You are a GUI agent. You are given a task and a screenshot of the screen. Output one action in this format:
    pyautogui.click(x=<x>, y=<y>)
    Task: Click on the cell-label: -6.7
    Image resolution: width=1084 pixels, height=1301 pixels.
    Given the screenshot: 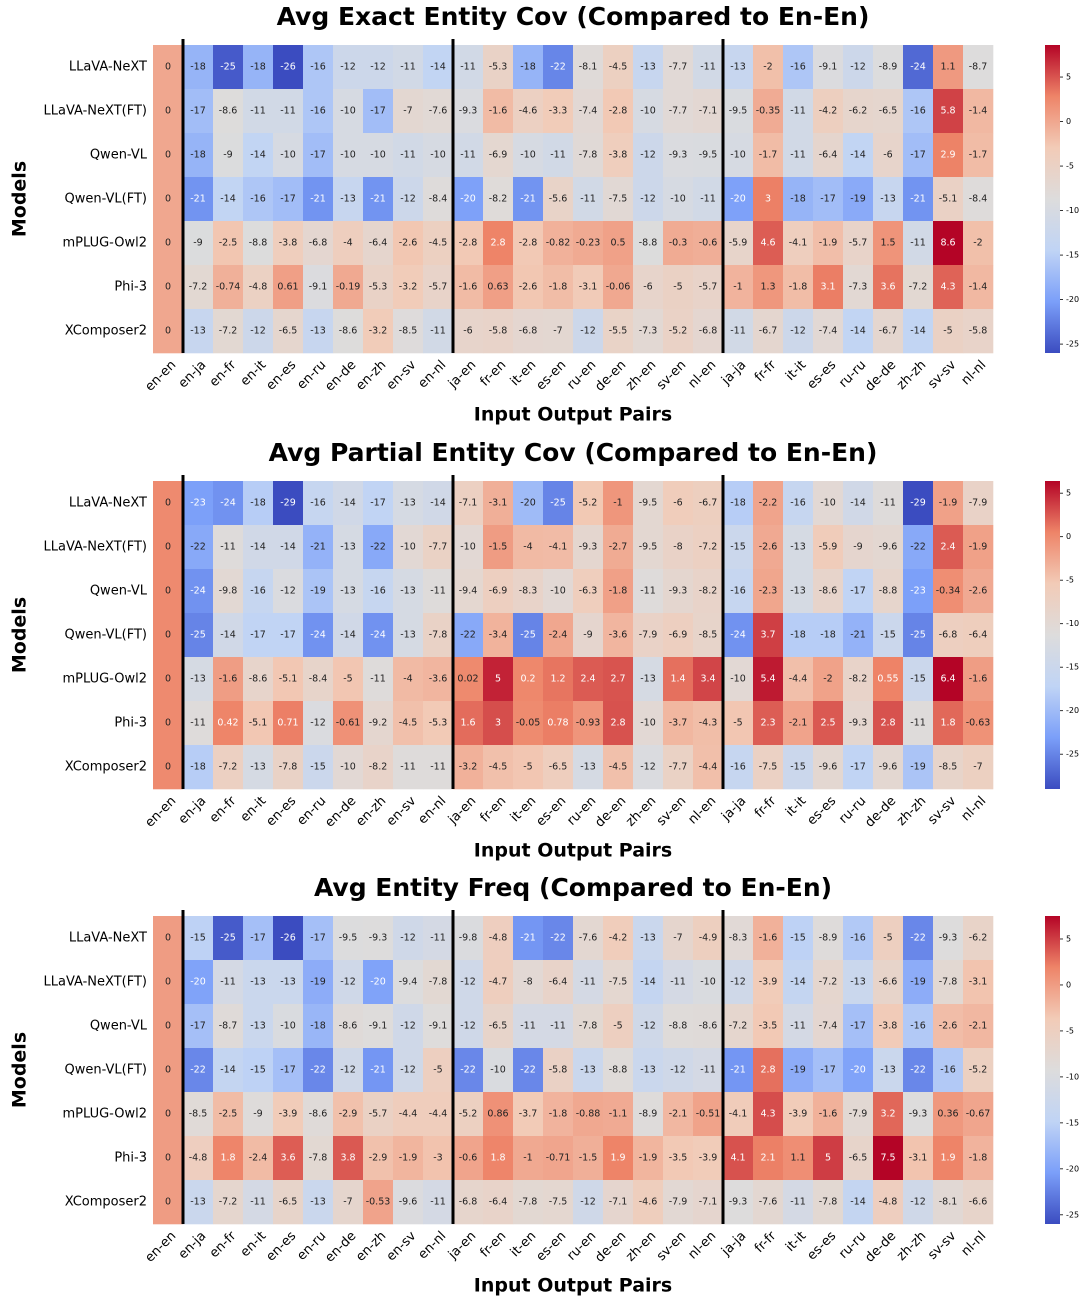 What is the action you would take?
    pyautogui.click(x=768, y=331)
    